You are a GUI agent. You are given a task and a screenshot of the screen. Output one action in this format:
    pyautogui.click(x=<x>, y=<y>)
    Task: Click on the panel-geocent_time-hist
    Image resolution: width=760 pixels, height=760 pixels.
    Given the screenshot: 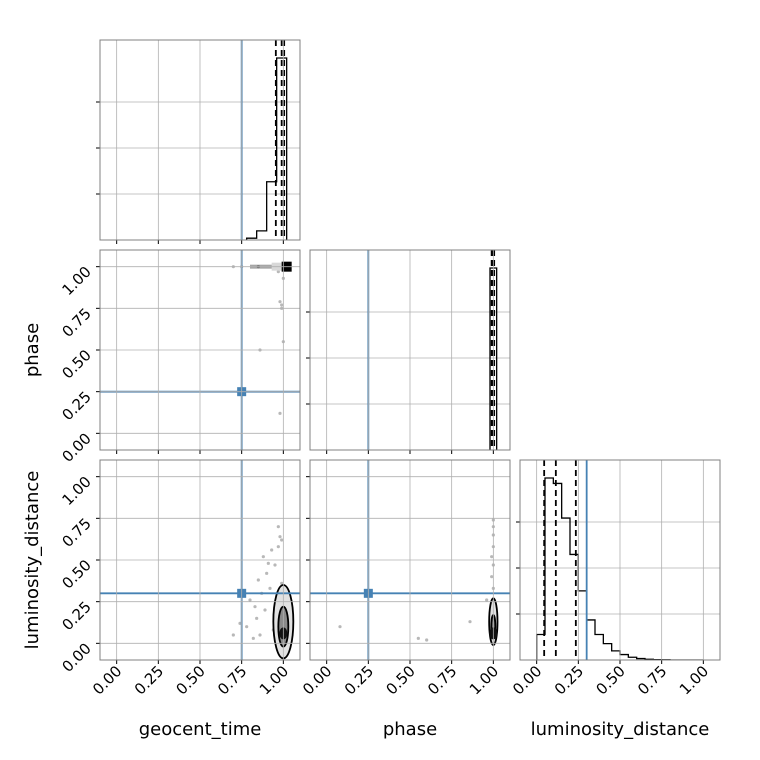 What is the action you would take?
    pyautogui.click(x=198, y=141)
    